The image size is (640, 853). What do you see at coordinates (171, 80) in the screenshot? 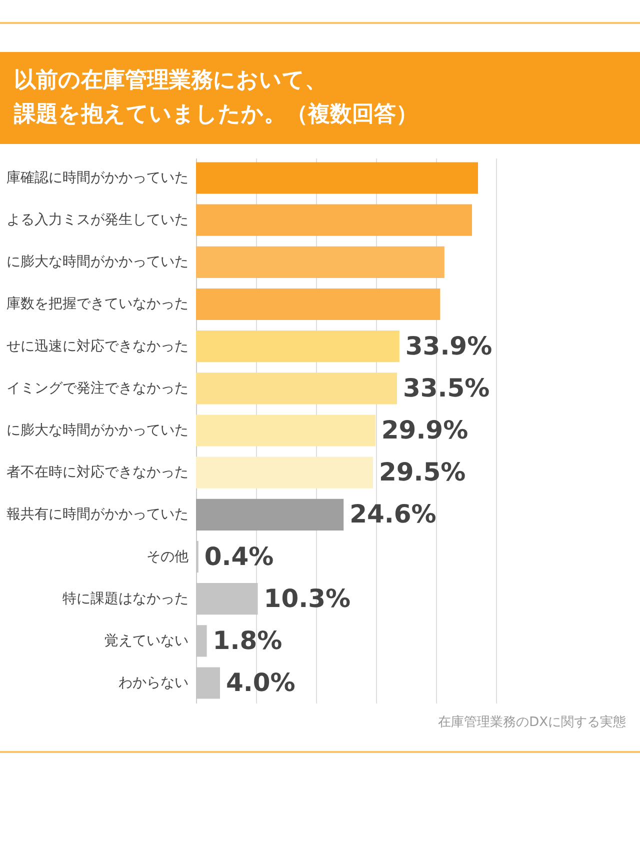
I see `chart-title: 以前の在庫管理業務において、` at bounding box center [171, 80].